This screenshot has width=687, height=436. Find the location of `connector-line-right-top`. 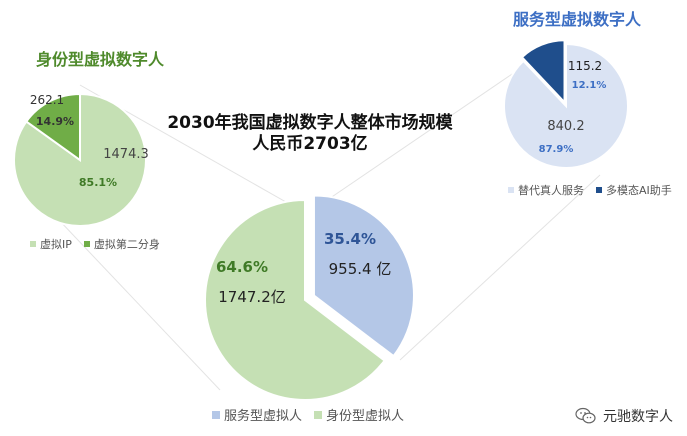

connector-line-right-top is located at coordinates (430, 130).